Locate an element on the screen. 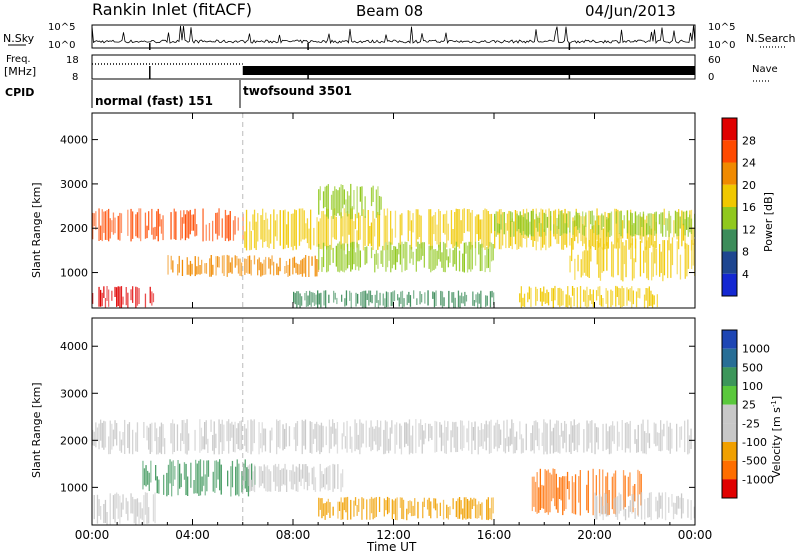 This screenshot has height=554, width=800. time-tick-label-5: 20:00 is located at coordinates (594, 535).